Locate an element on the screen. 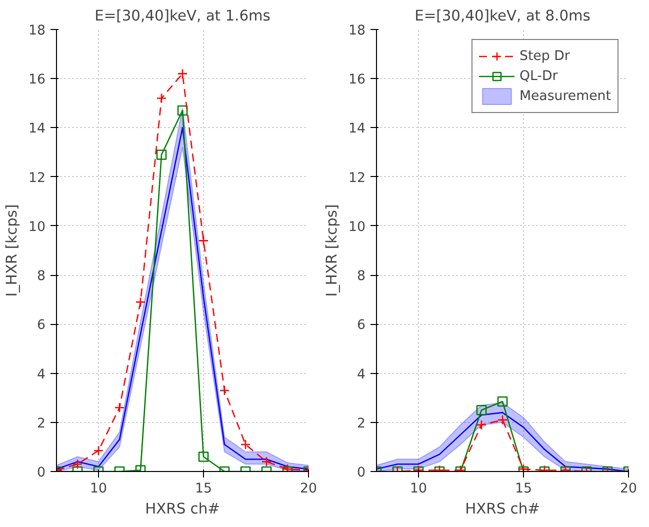 This screenshot has height=527, width=649. chart-title: E=[30,40]keV, at 1.6ms is located at coordinates (182, 16).